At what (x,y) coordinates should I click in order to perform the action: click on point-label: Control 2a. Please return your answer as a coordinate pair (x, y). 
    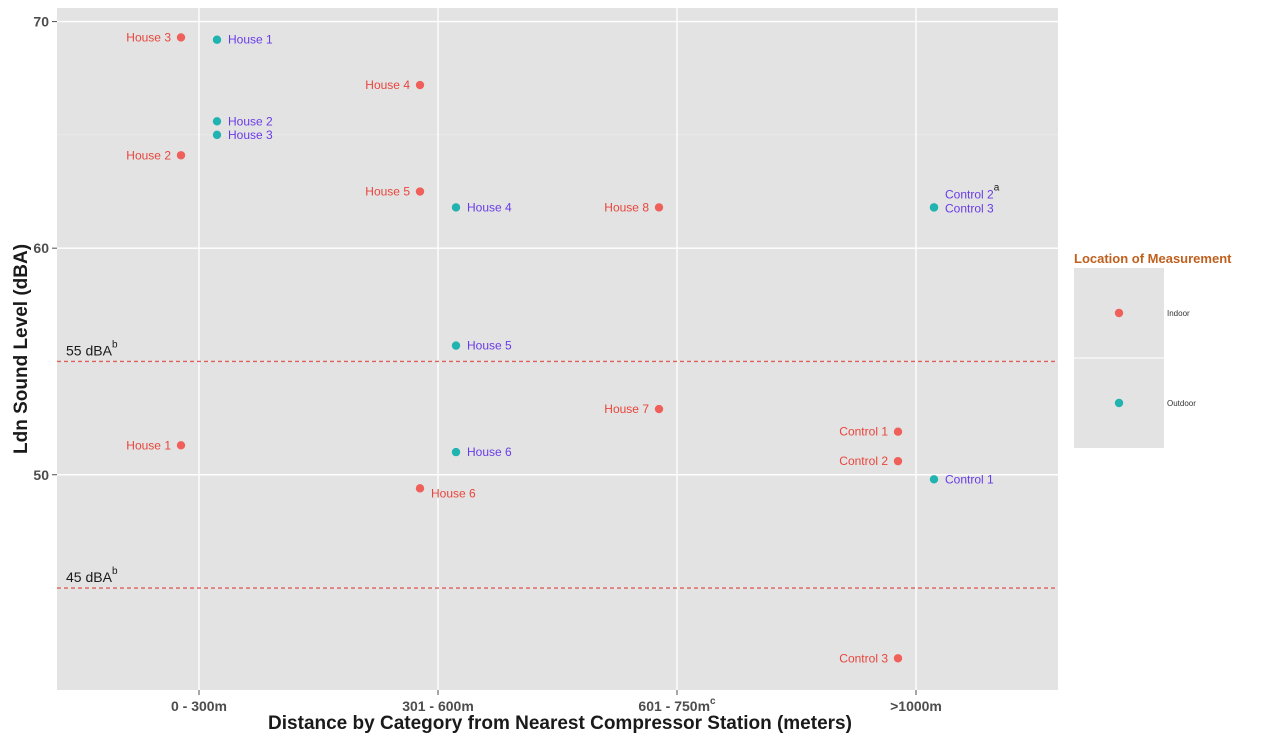
    Looking at the image, I should click on (972, 191).